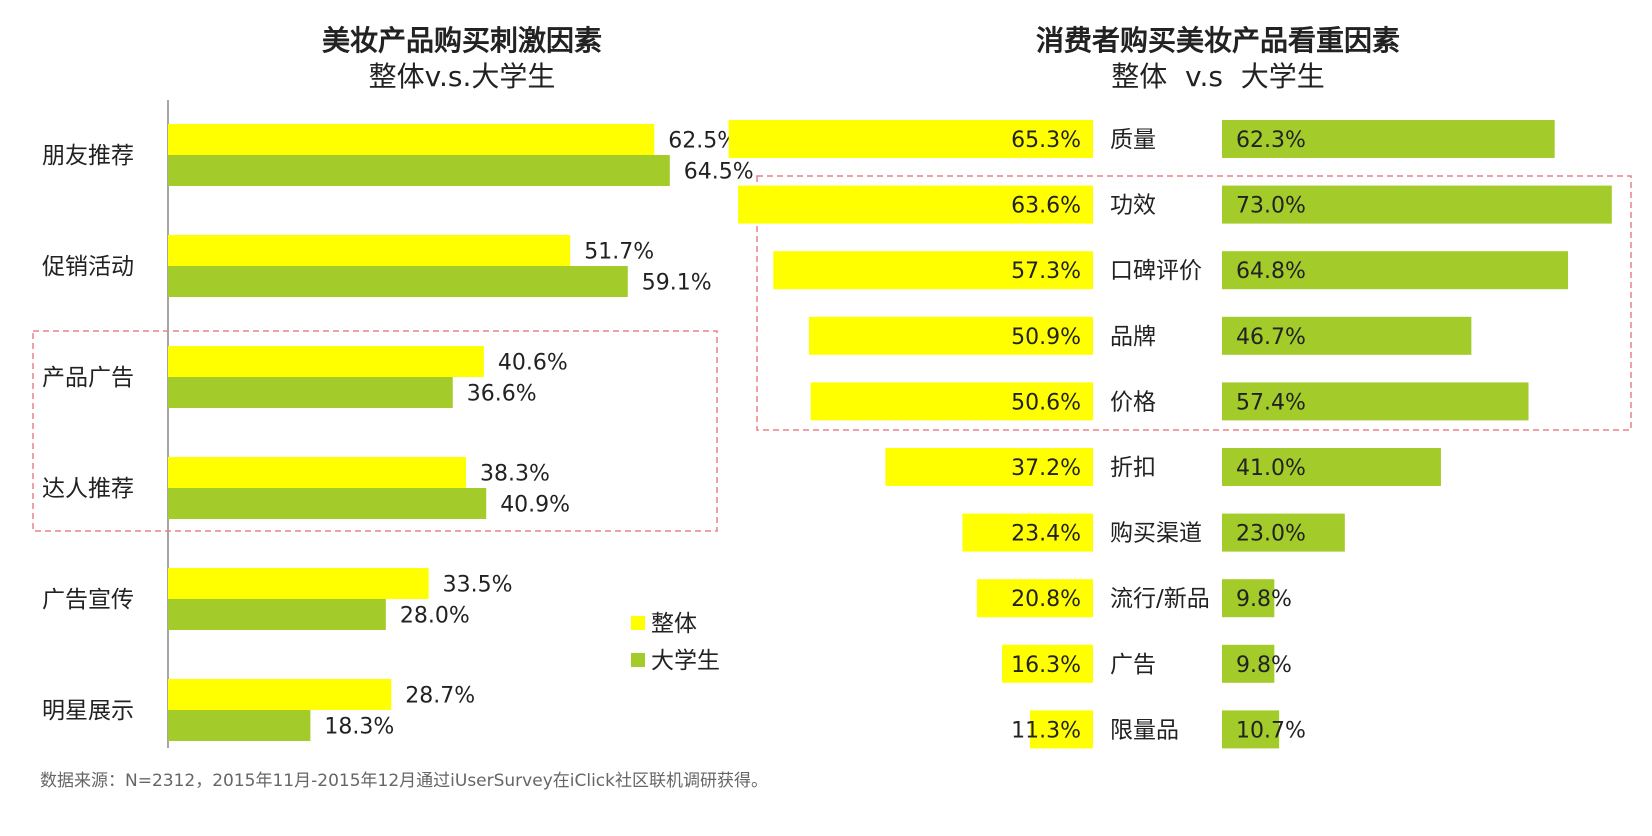 The image size is (1652, 836). Describe the element at coordinates (1271, 468) in the screenshot. I see `right-value-label-college: 41.0%` at that location.